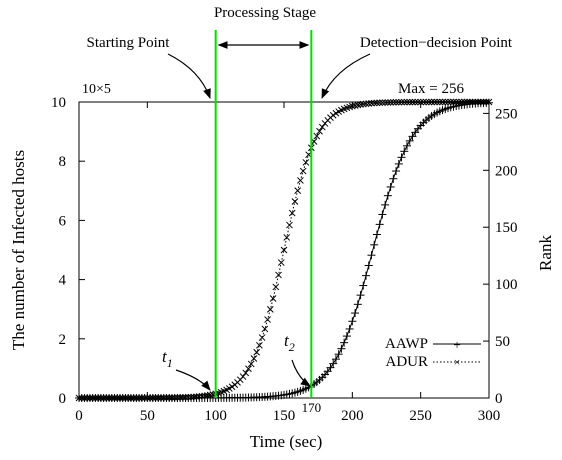  I want to click on legend-label-adur: ADUR, so click(406, 362).